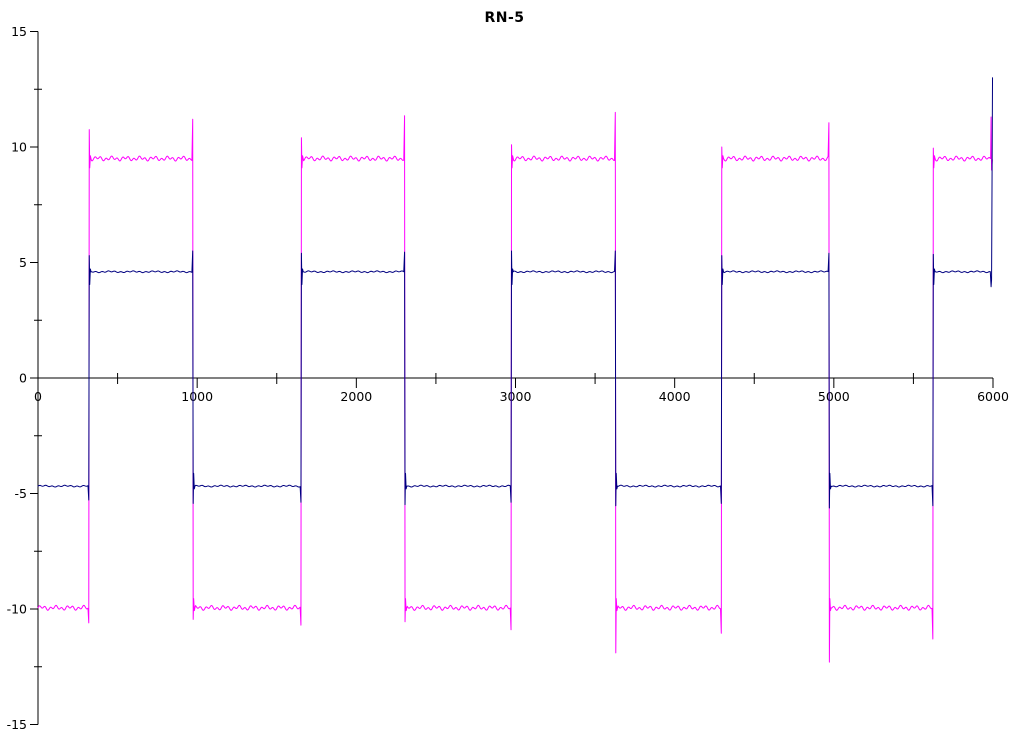  What do you see at coordinates (19, 147) in the screenshot?
I see `y-tick-label: 10` at bounding box center [19, 147].